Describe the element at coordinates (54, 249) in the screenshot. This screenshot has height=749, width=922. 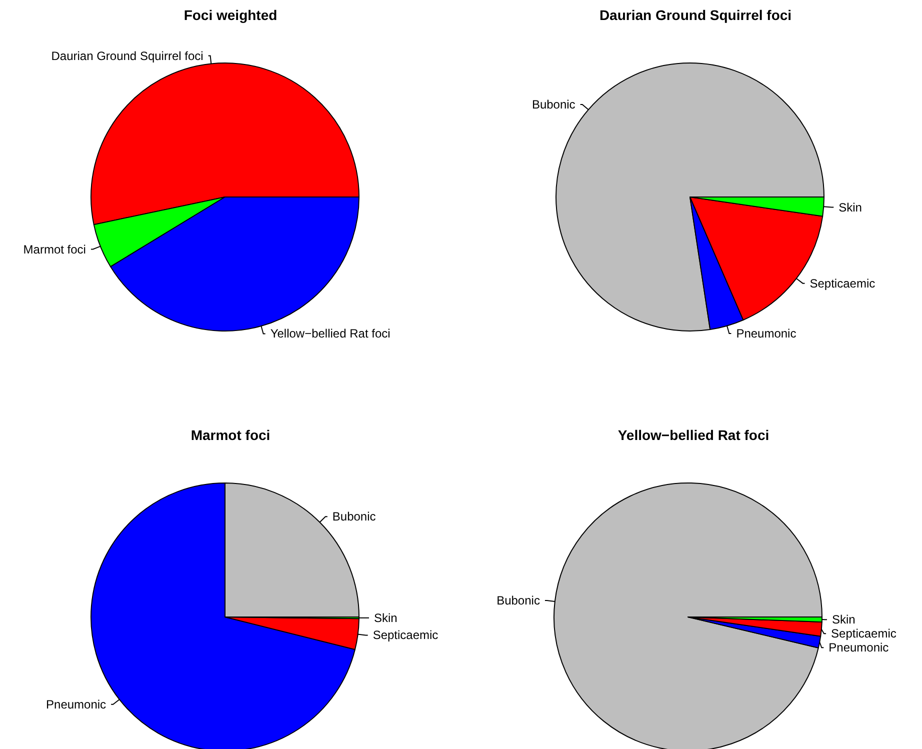
I see `slice-label: Marmot foci` at that location.